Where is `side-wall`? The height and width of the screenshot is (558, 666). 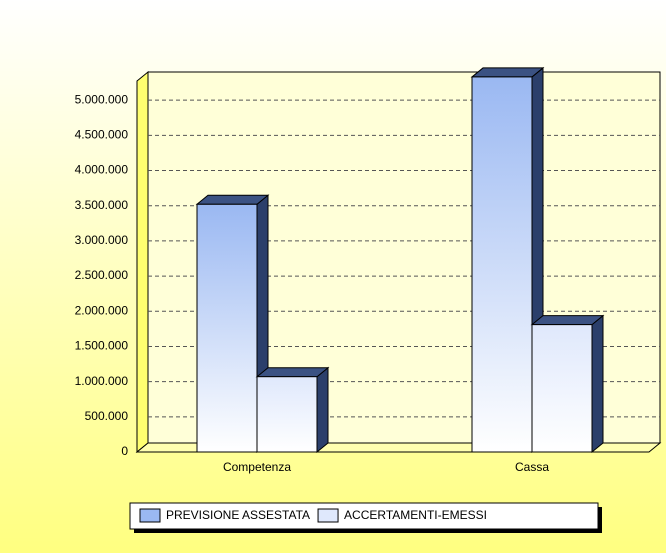 side-wall is located at coordinates (142, 262).